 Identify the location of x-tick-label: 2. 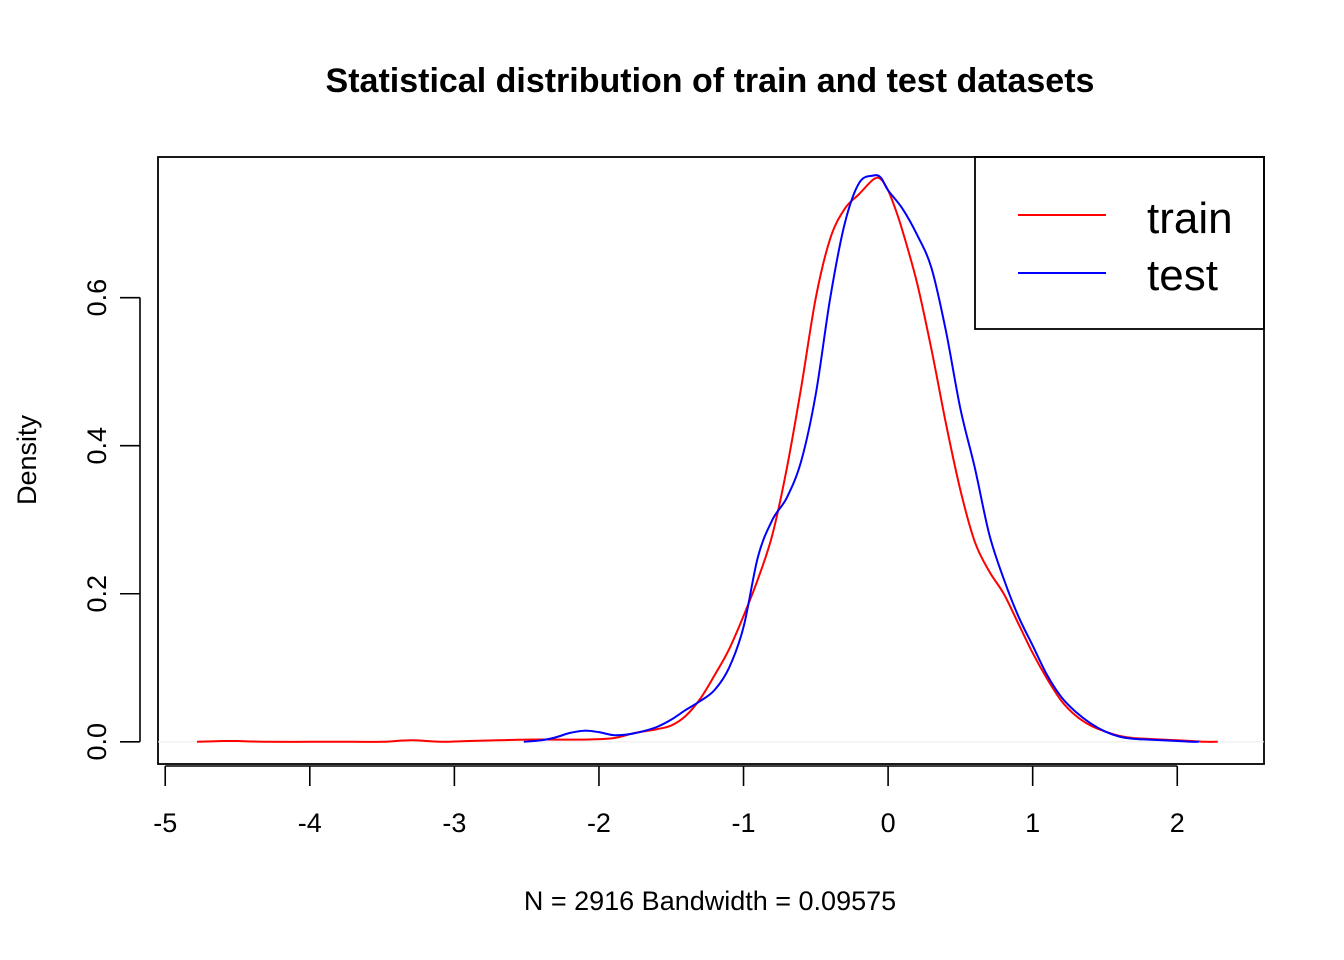
(1177, 823).